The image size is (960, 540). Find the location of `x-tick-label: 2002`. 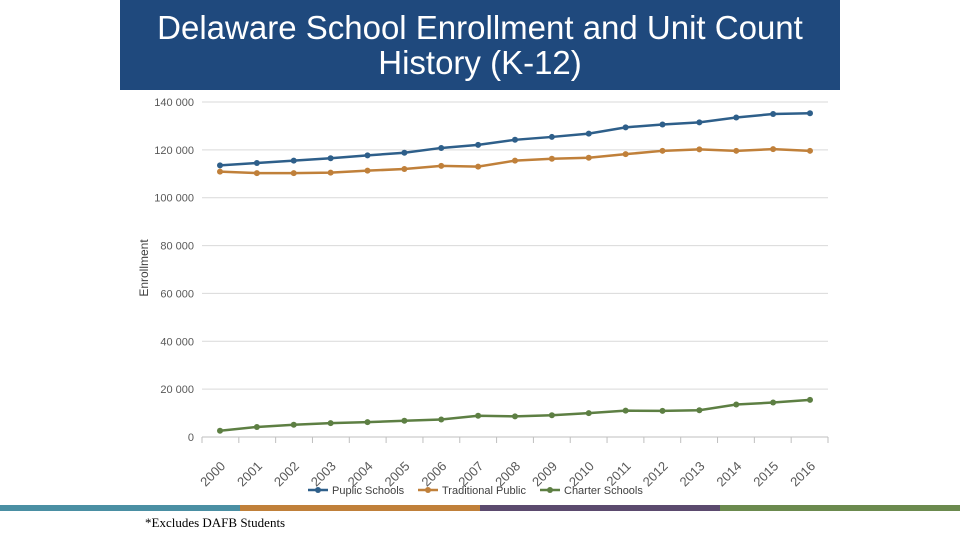

x-tick-label: 2002 is located at coordinates (286, 473).